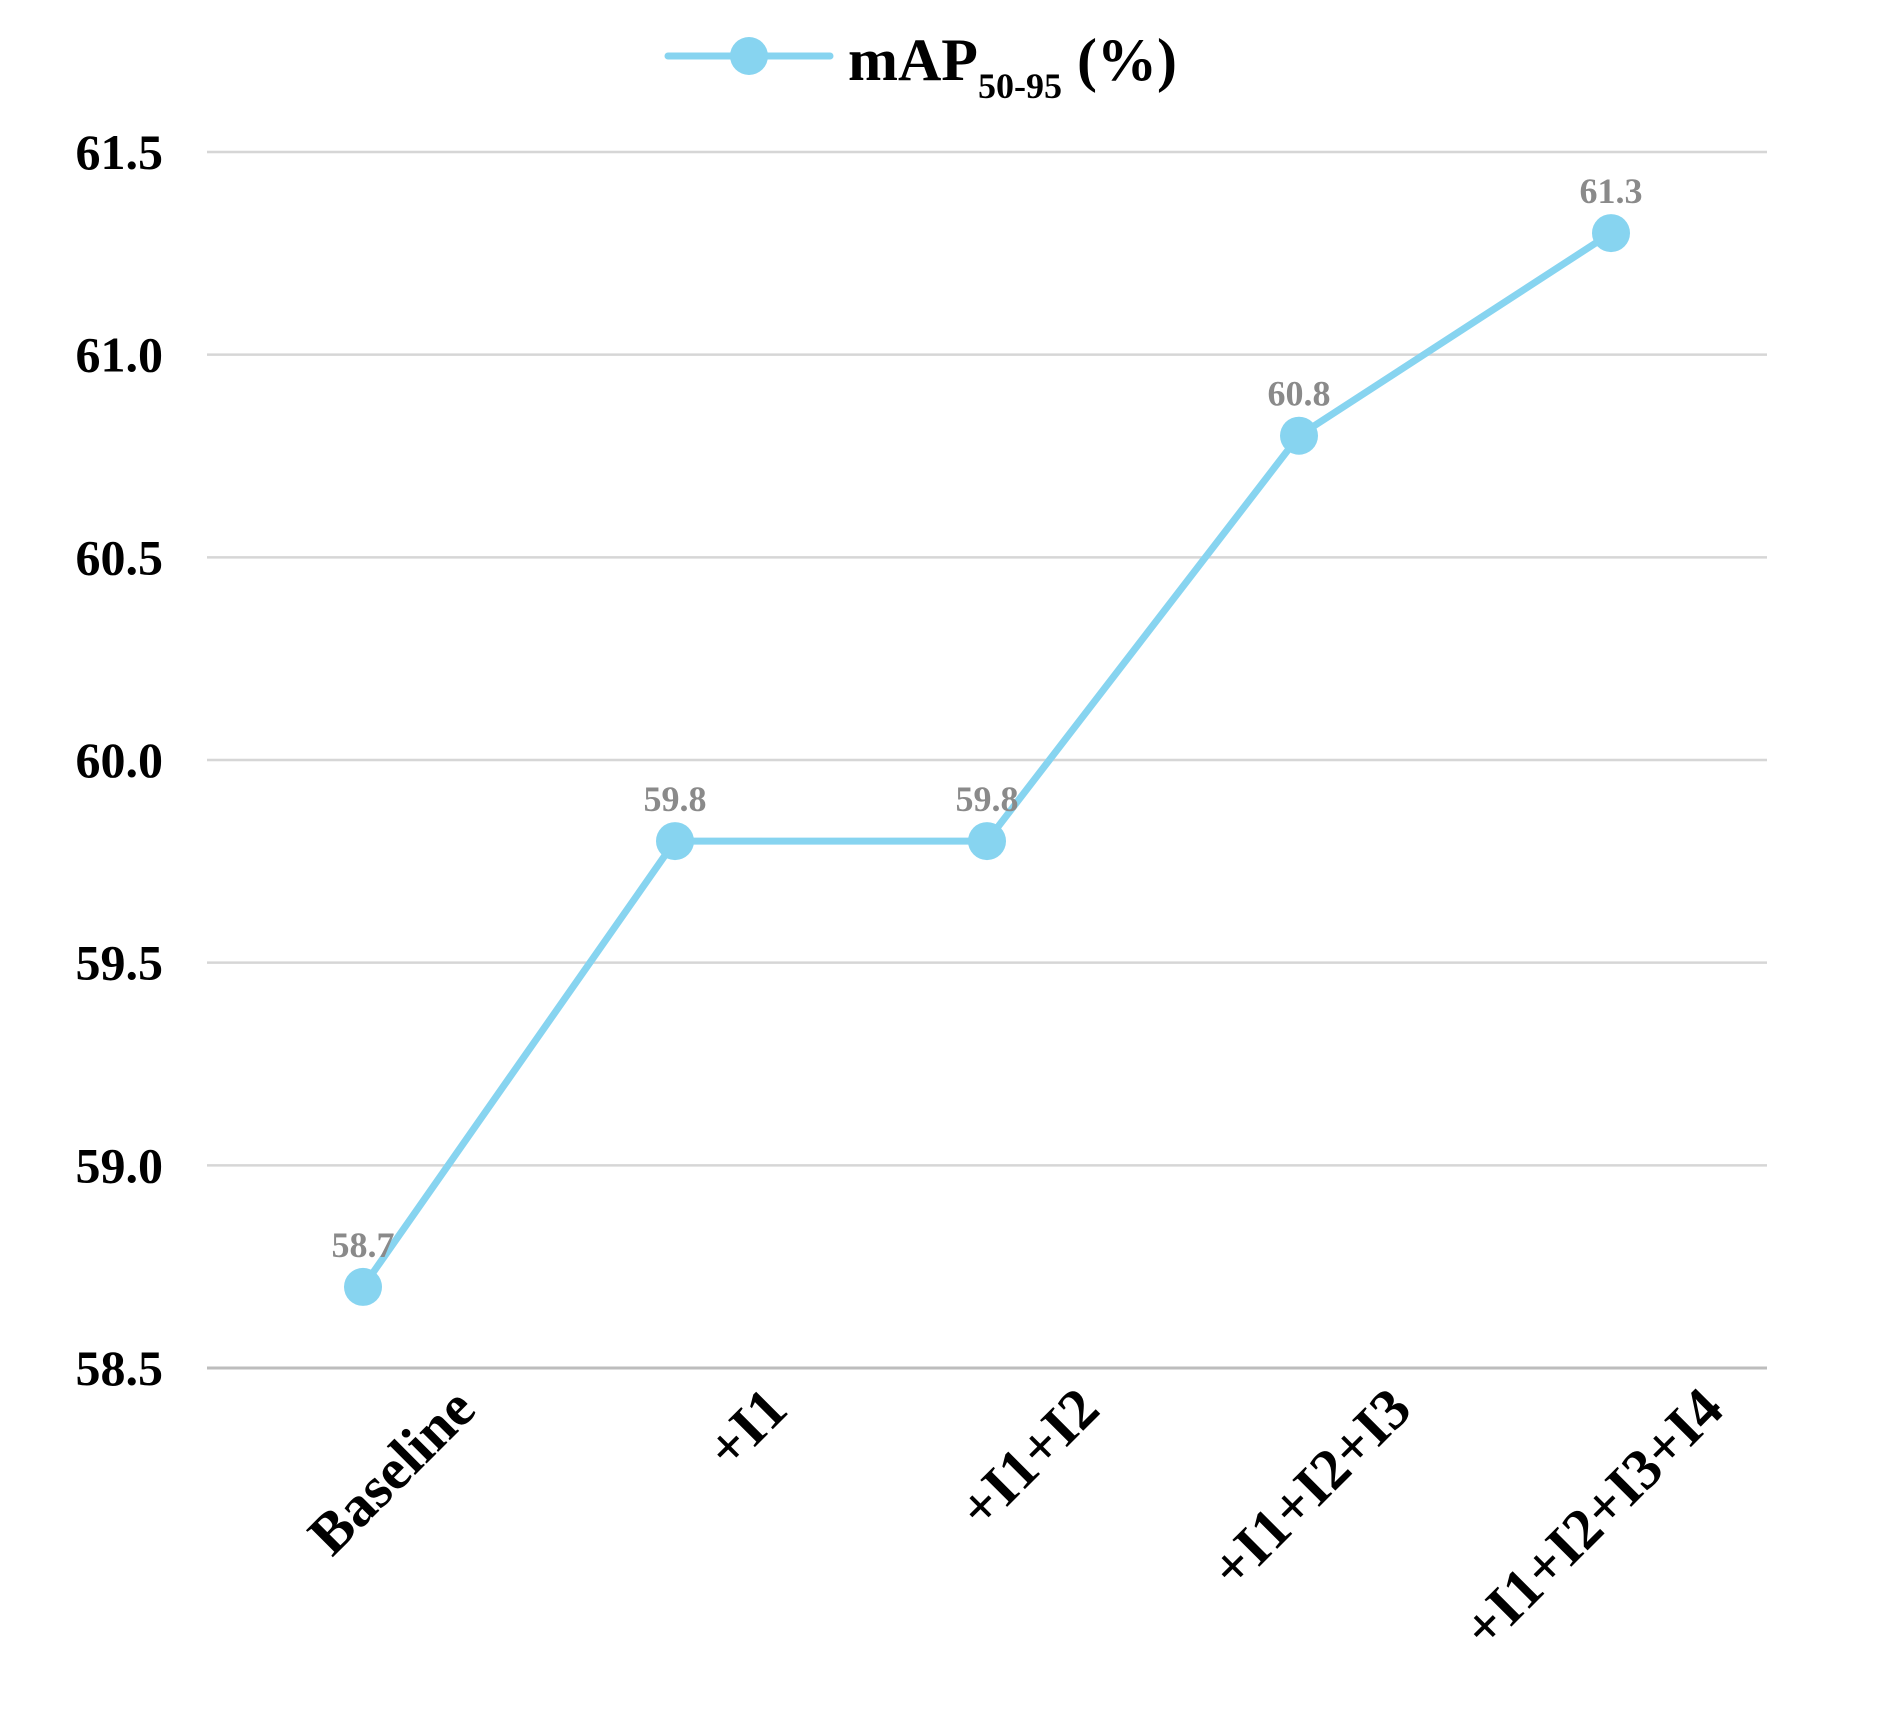  Describe the element at coordinates (391, 1471) in the screenshot. I see `x-tick-label: Baseline` at that location.